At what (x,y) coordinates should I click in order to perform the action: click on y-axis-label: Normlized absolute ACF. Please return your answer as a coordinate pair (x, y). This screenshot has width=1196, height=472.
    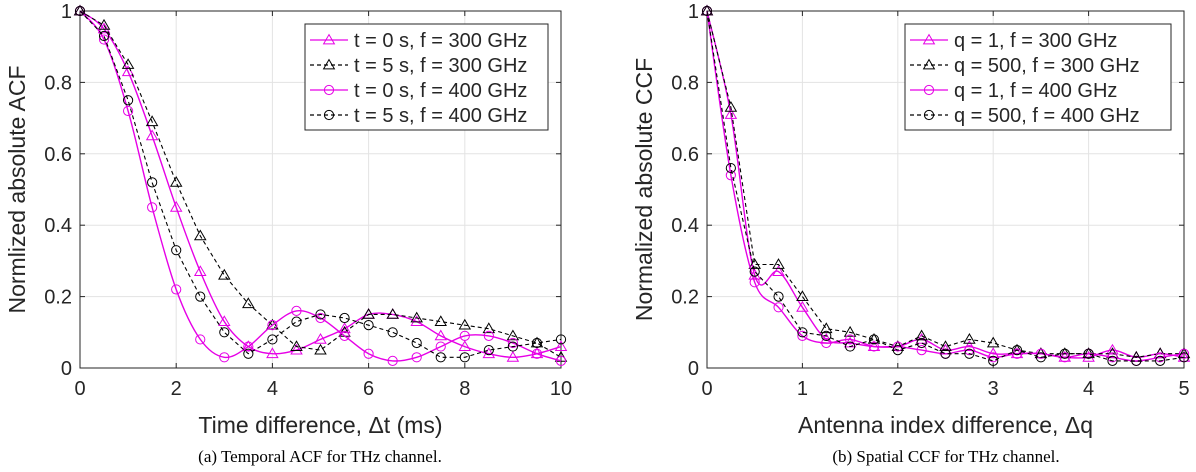
    Looking at the image, I should click on (17, 190).